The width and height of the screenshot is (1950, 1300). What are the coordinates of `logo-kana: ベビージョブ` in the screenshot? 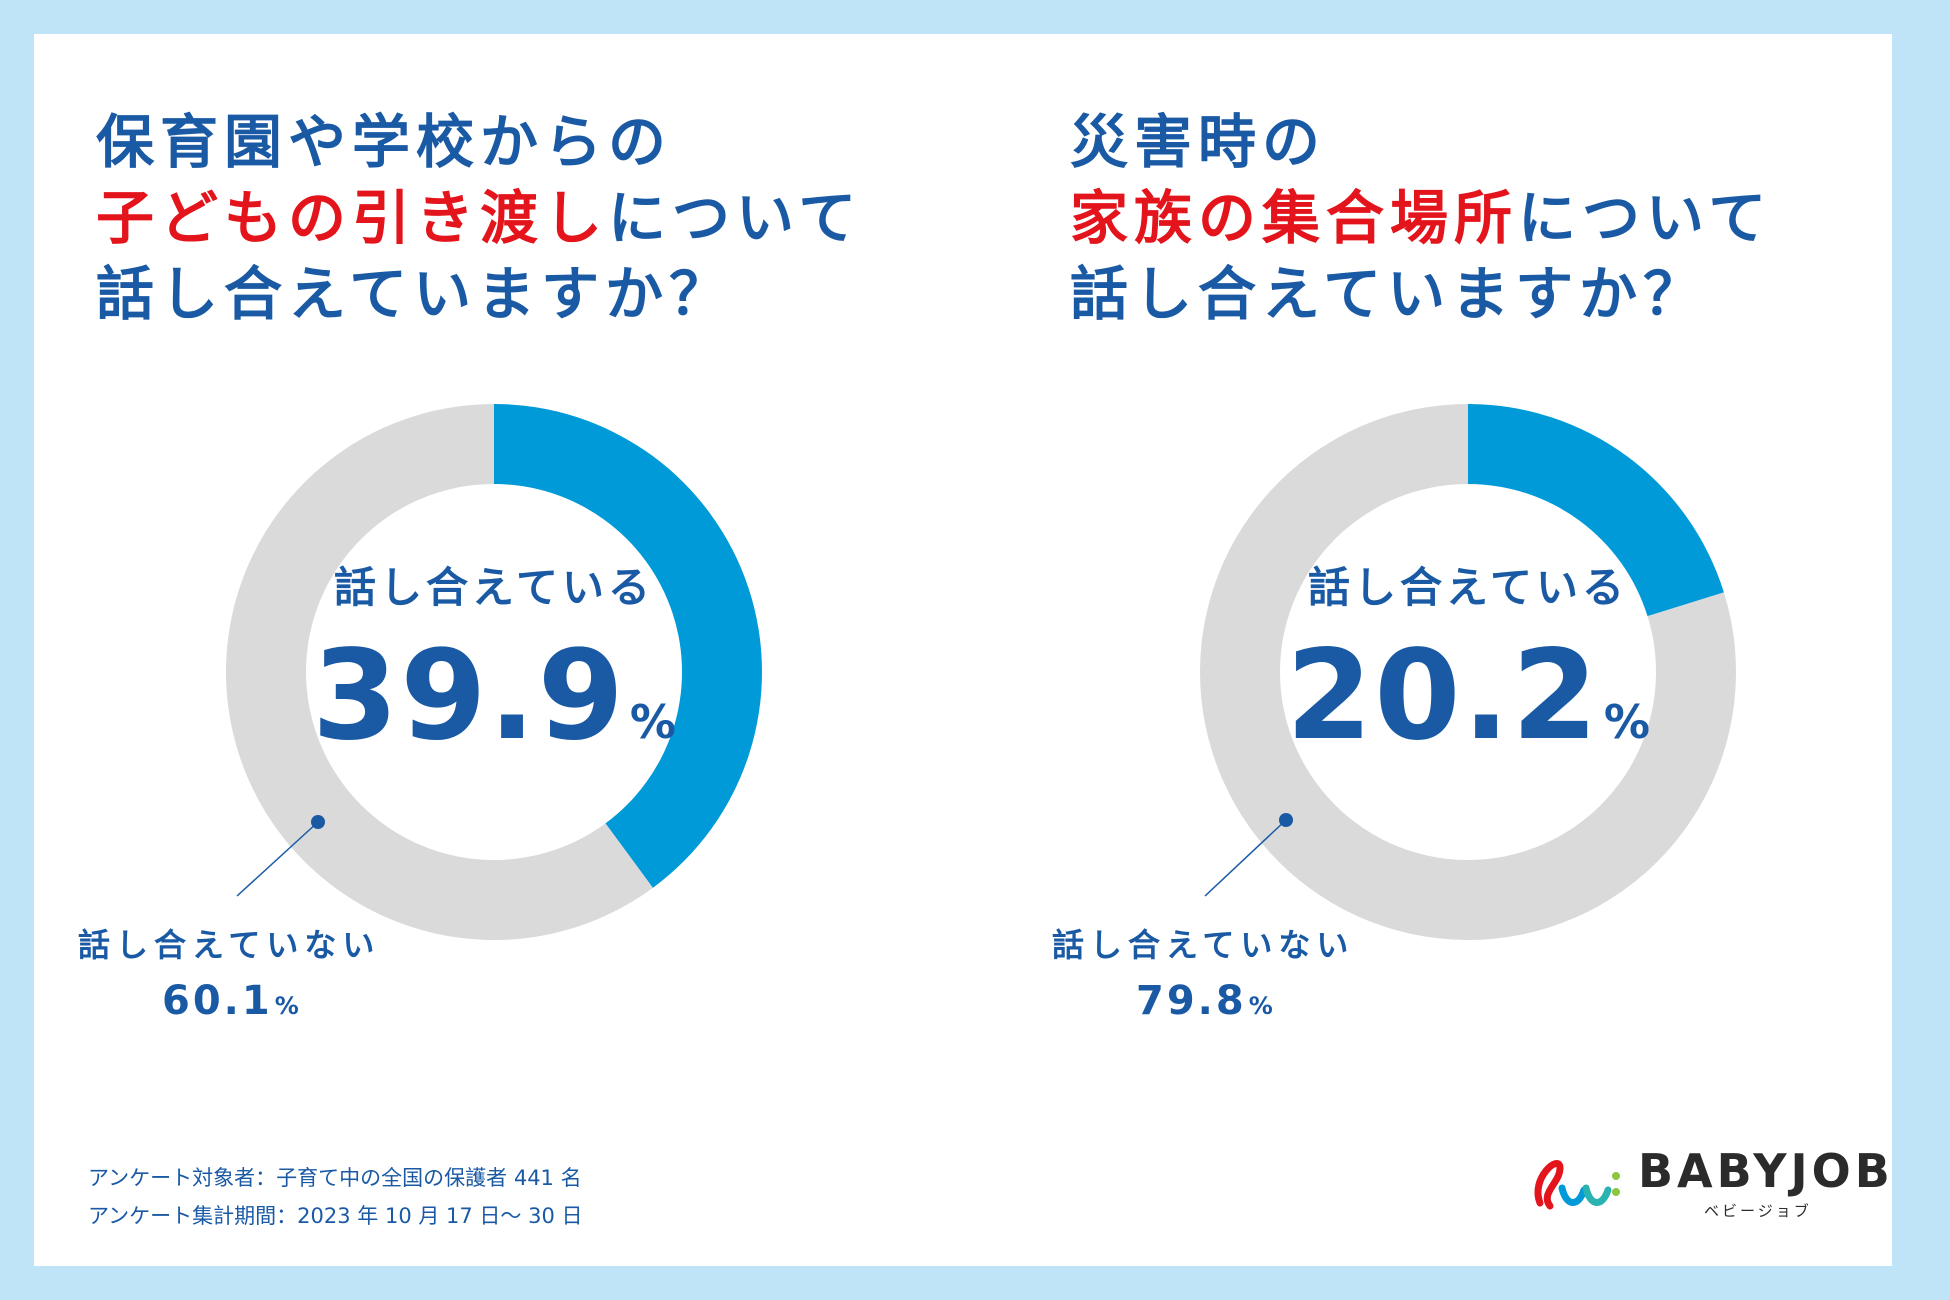 It's located at (1758, 1211).